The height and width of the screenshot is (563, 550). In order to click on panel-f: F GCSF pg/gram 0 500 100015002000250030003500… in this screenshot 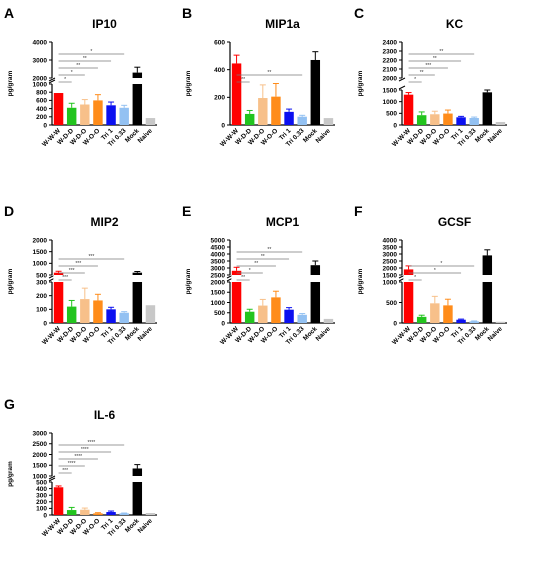, I will do `click(430, 274)`.